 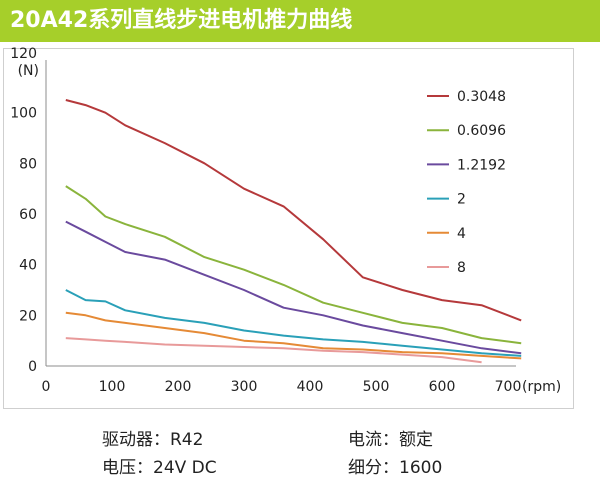 What do you see at coordinates (32, 367) in the screenshot?
I see `y-tick-label: 0` at bounding box center [32, 367].